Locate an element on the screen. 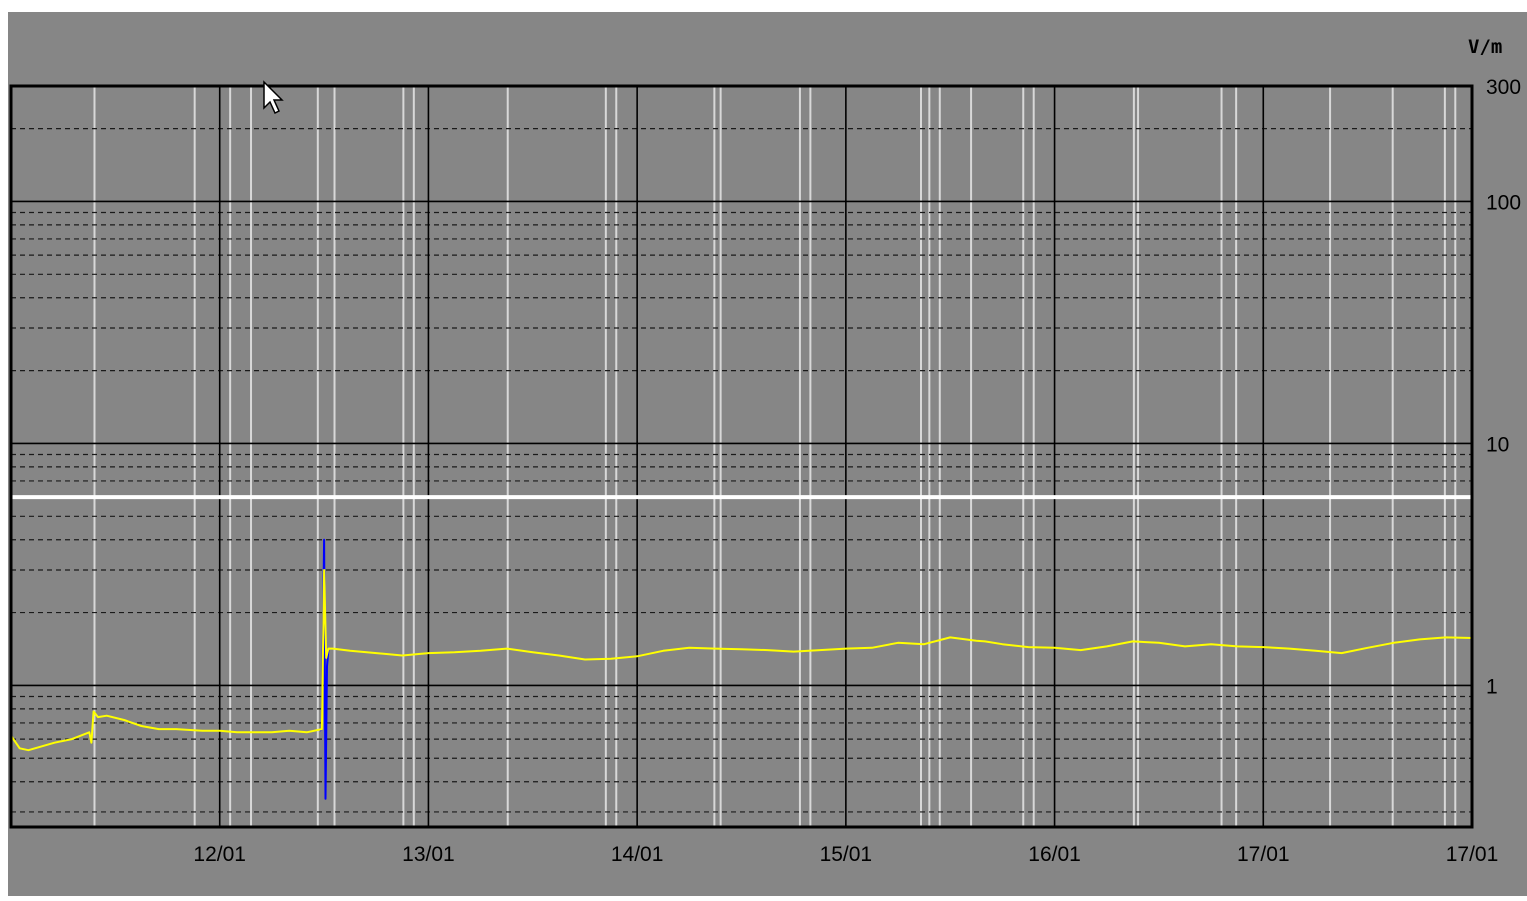 Image resolution: width=1527 pixels, height=901 pixels. y-axis-labels: V/m 1 10 100 300 is located at coordinates (1494, 367).